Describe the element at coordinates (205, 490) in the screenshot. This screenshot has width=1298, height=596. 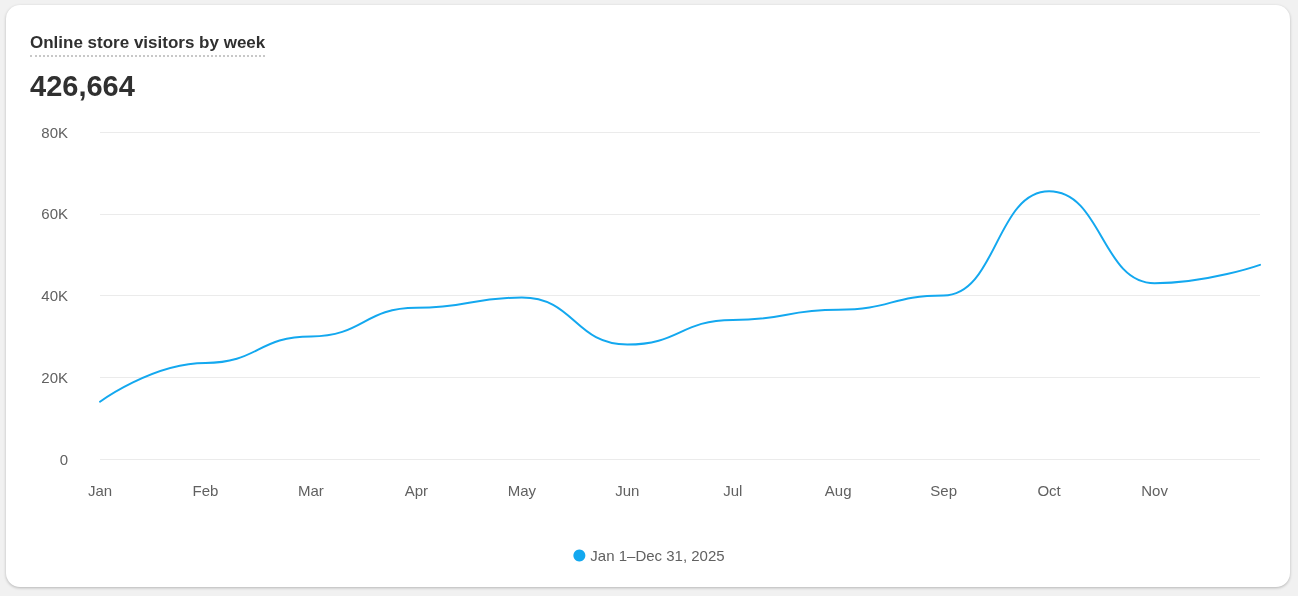
I see `x-tick-label: Feb` at that location.